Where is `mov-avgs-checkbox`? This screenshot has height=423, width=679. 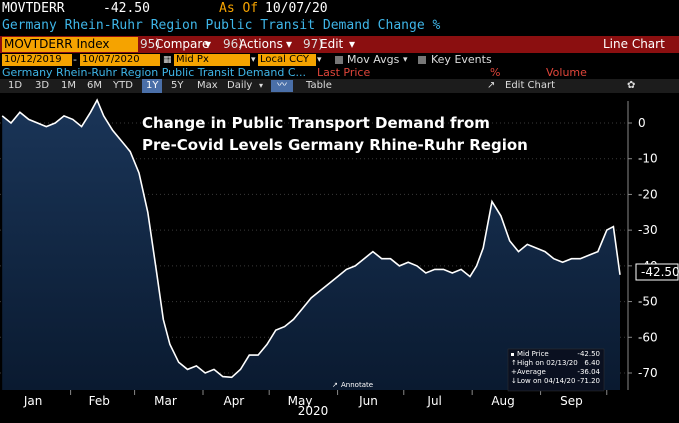 mov-avgs-checkbox is located at coordinates (339, 60).